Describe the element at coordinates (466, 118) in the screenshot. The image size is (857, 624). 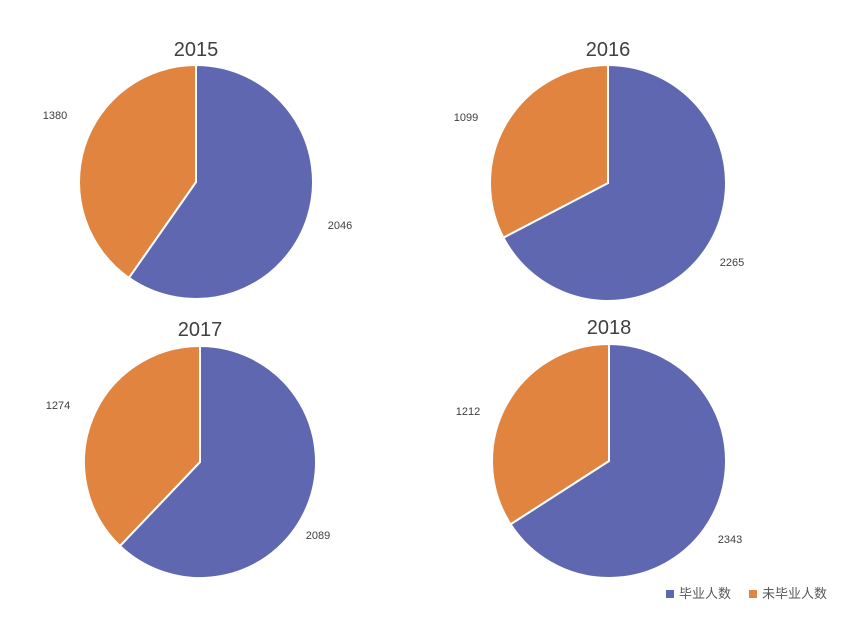
I see `data-label-not-graduated: 1099` at that location.